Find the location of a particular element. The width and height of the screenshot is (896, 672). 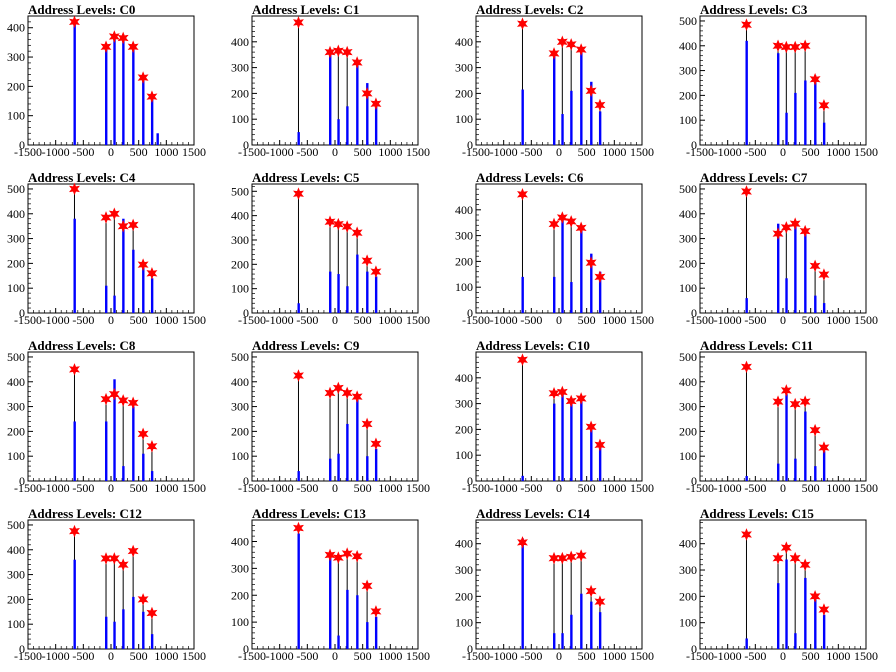

y-tick-label: 300 is located at coordinates (16, 407).